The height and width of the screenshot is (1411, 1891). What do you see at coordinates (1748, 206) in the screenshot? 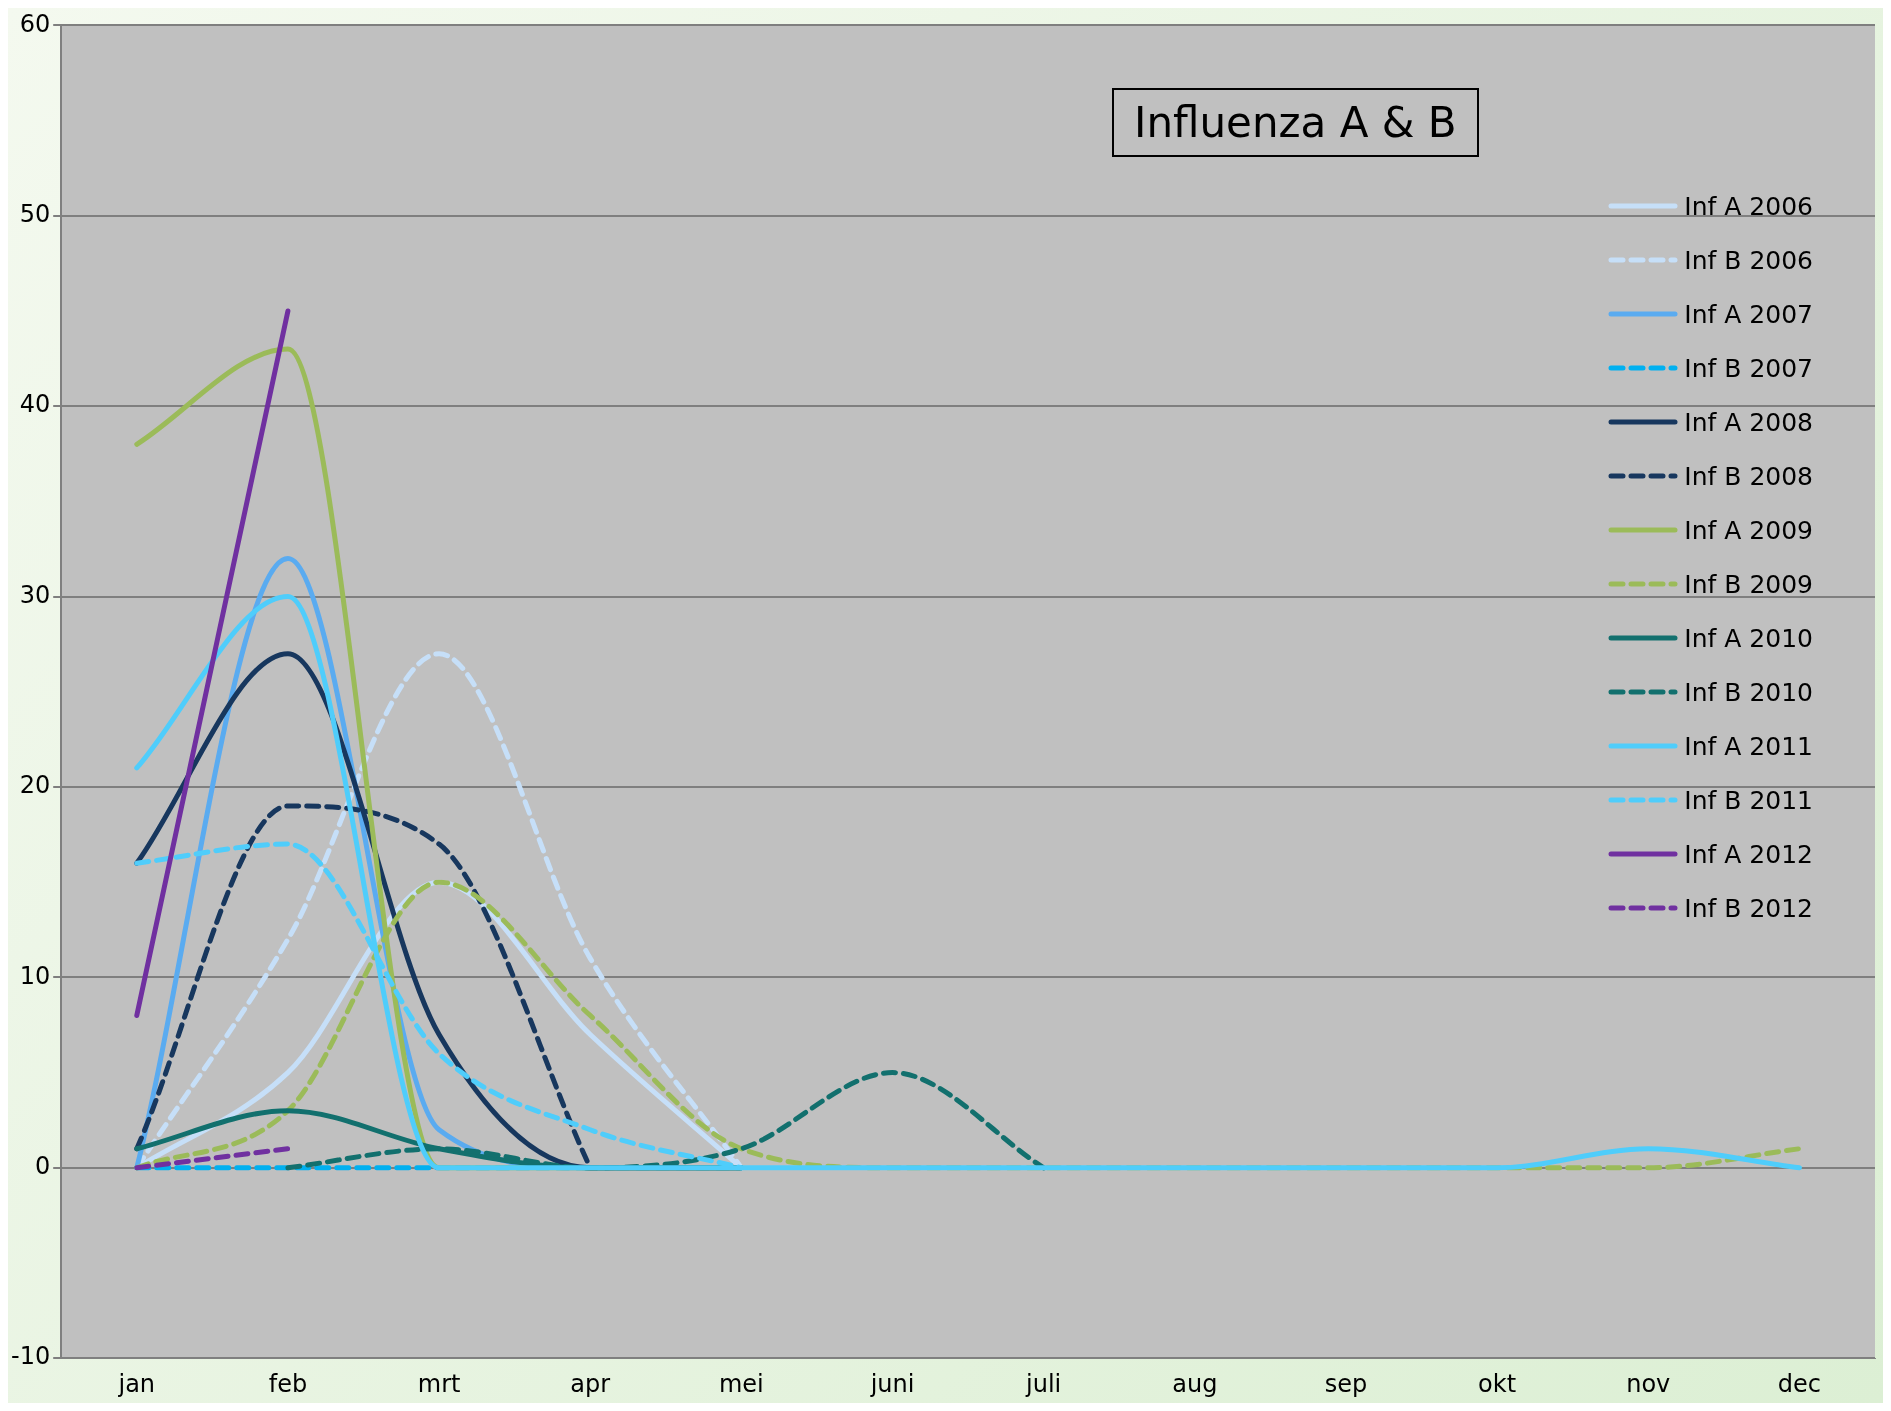
I see `legend-label: Inf A 2006` at bounding box center [1748, 206].